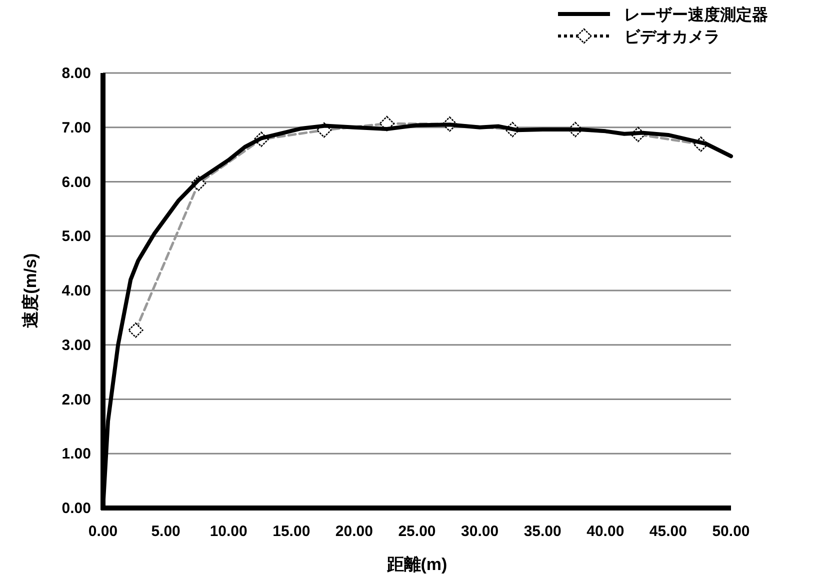 The image size is (816, 584). What do you see at coordinates (605, 531) in the screenshot?
I see `x-tick-label: 40.00` at bounding box center [605, 531].